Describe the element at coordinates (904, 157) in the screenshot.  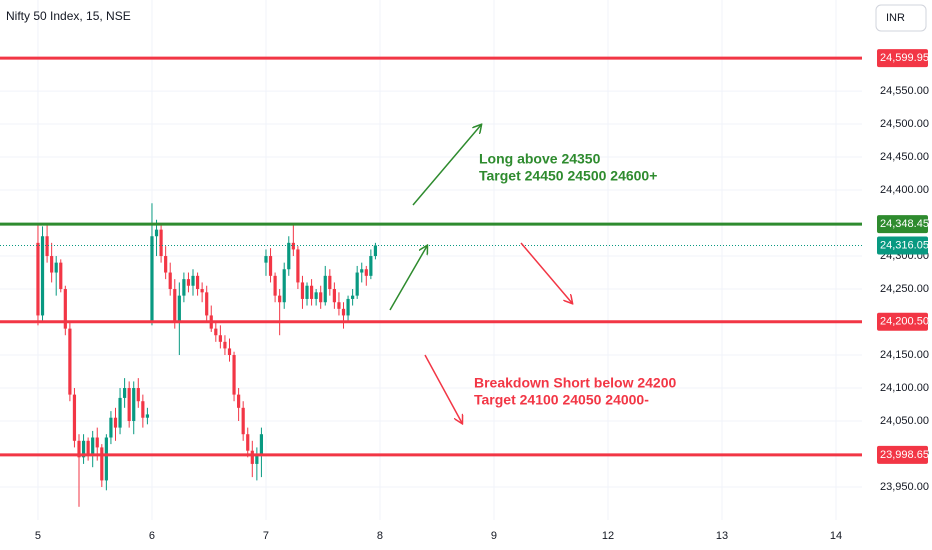
I see `y-tick-label: 24,450.00` at that location.